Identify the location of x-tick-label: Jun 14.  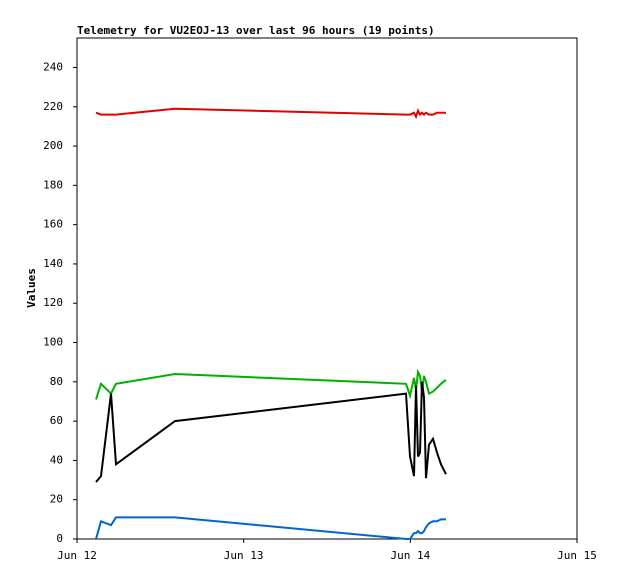
(410, 555).